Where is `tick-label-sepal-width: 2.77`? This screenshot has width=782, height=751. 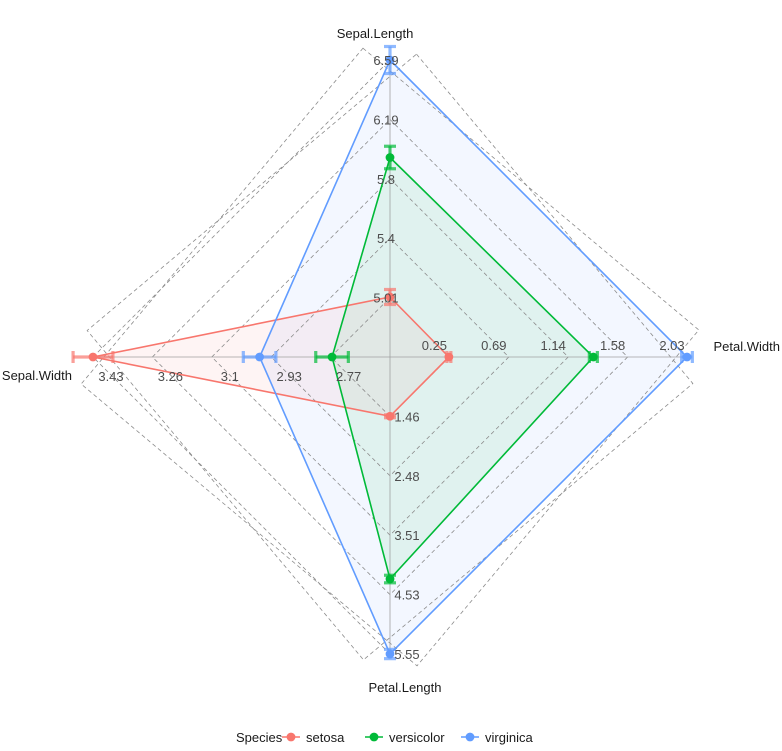
tick-label-sepal-width: 2.77 is located at coordinates (348, 376).